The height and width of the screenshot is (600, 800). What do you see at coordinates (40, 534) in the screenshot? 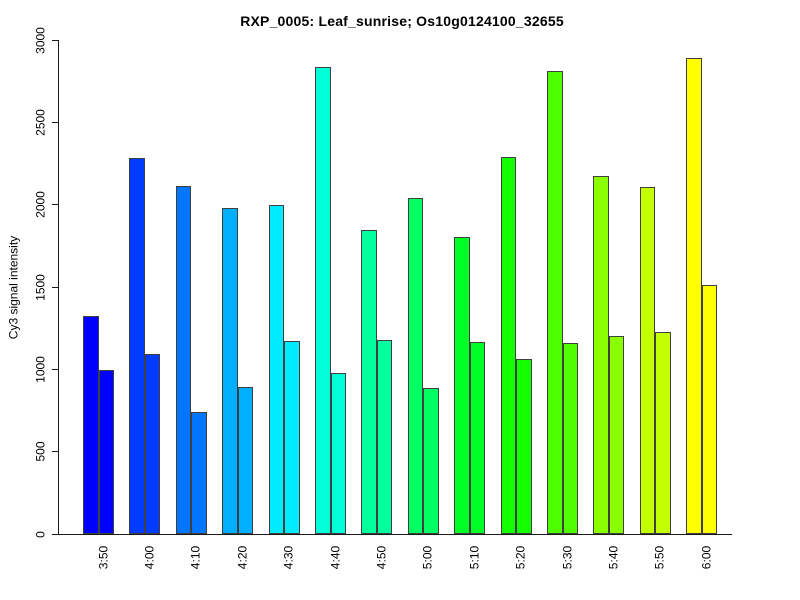
I see `y-tick-label: 0` at bounding box center [40, 534].